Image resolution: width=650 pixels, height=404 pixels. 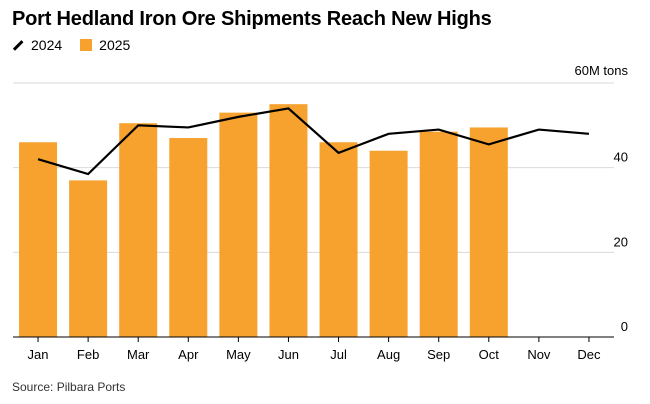 I want to click on bar-oct, so click(x=488, y=232).